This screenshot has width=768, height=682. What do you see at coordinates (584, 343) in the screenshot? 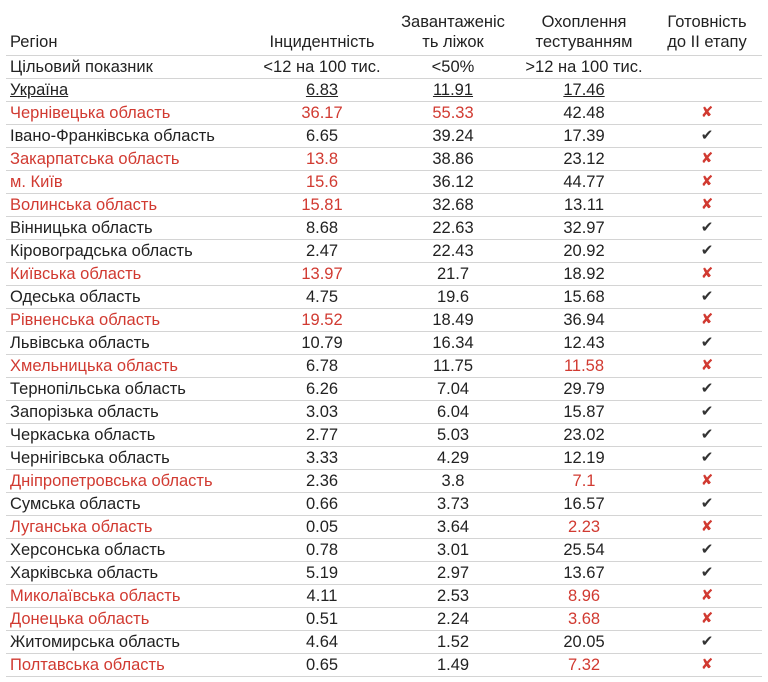
I see `testing-value: 12.43` at bounding box center [584, 343].